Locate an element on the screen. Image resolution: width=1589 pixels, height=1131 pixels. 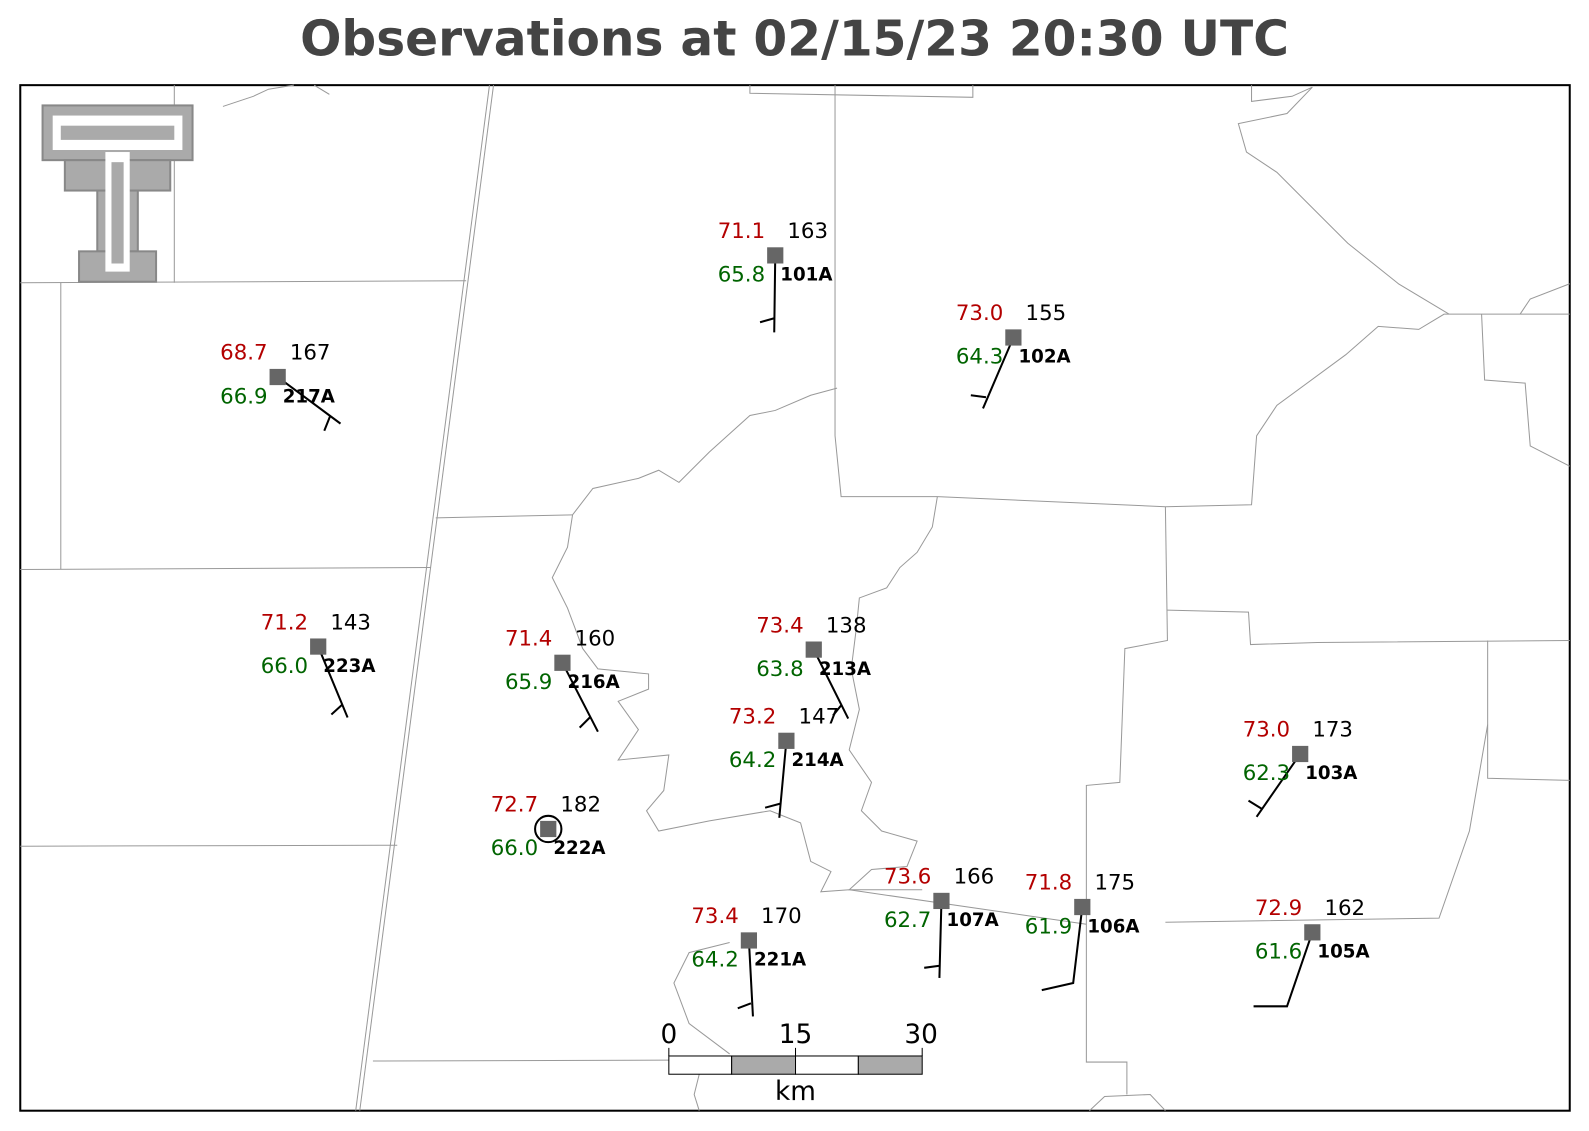
dewpoint: 61.6 is located at coordinates (1278, 952).